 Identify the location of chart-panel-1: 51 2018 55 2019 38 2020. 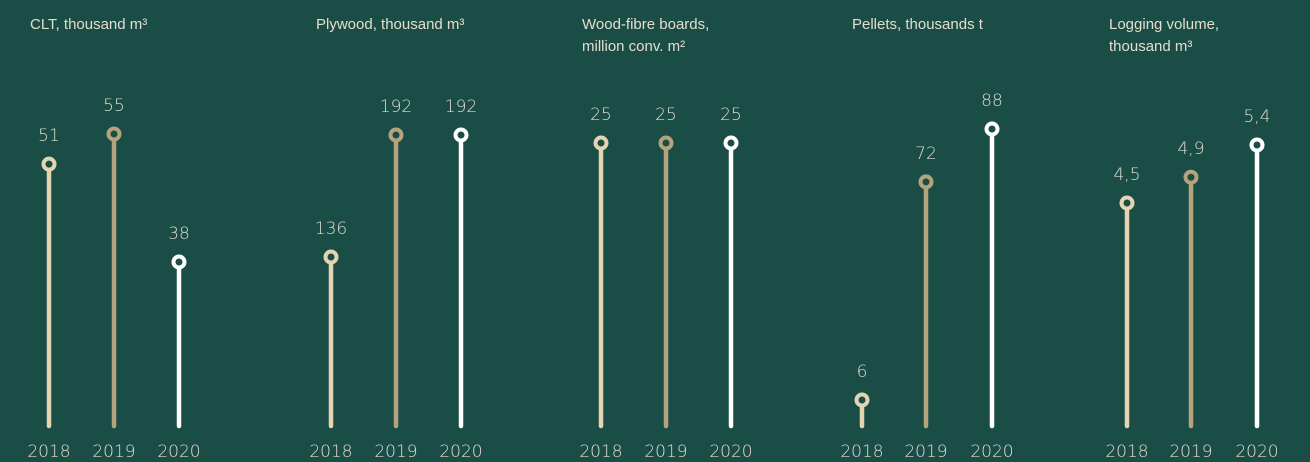
(113, 279).